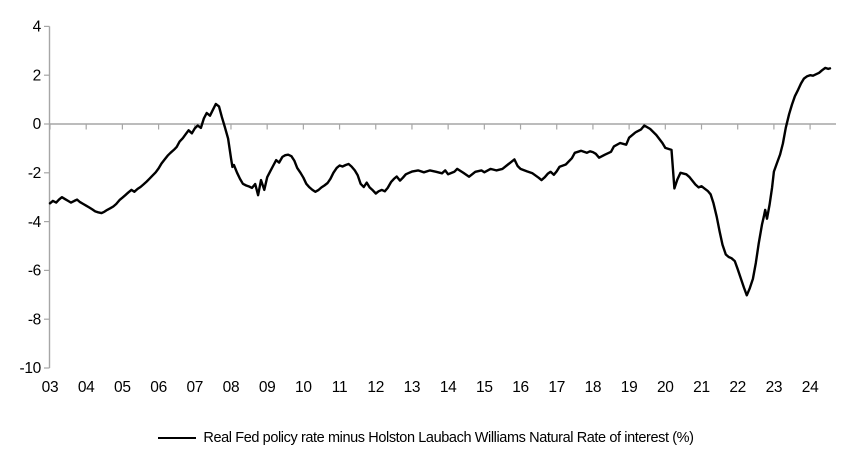 Image resolution: width=852 pixels, height=471 pixels. Describe the element at coordinates (375, 387) in the screenshot. I see `x-axis-tick-label: 12` at that location.